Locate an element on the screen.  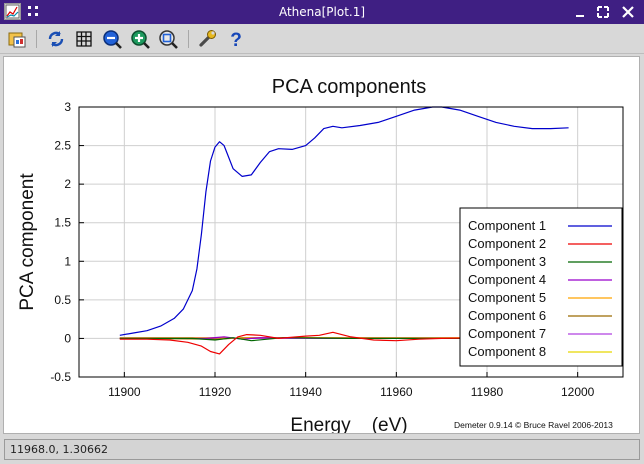
status-bar: 11968.0, 1.30662 is located at coordinates (322, 450).